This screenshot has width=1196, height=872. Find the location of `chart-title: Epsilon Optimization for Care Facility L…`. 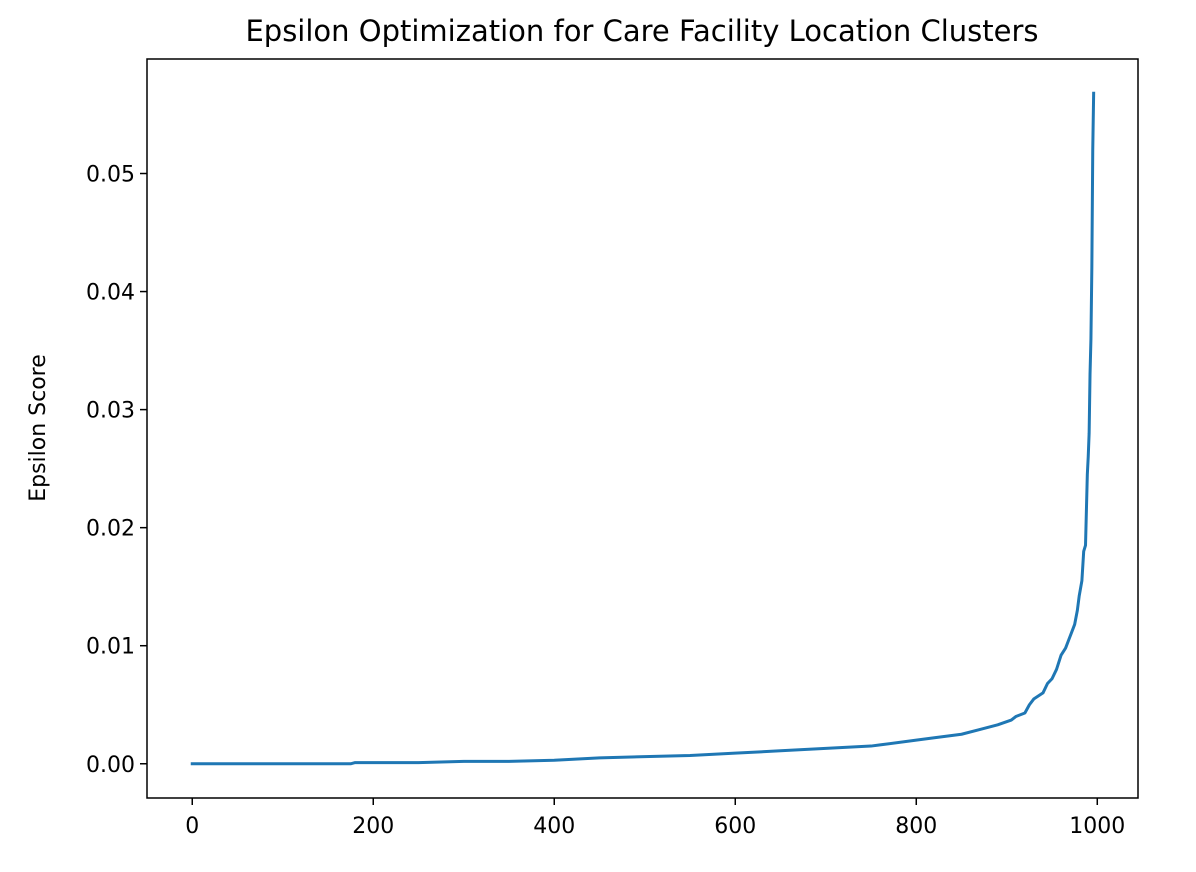

chart-title: Epsilon Optimization for Care Facility L… is located at coordinates (641, 31).